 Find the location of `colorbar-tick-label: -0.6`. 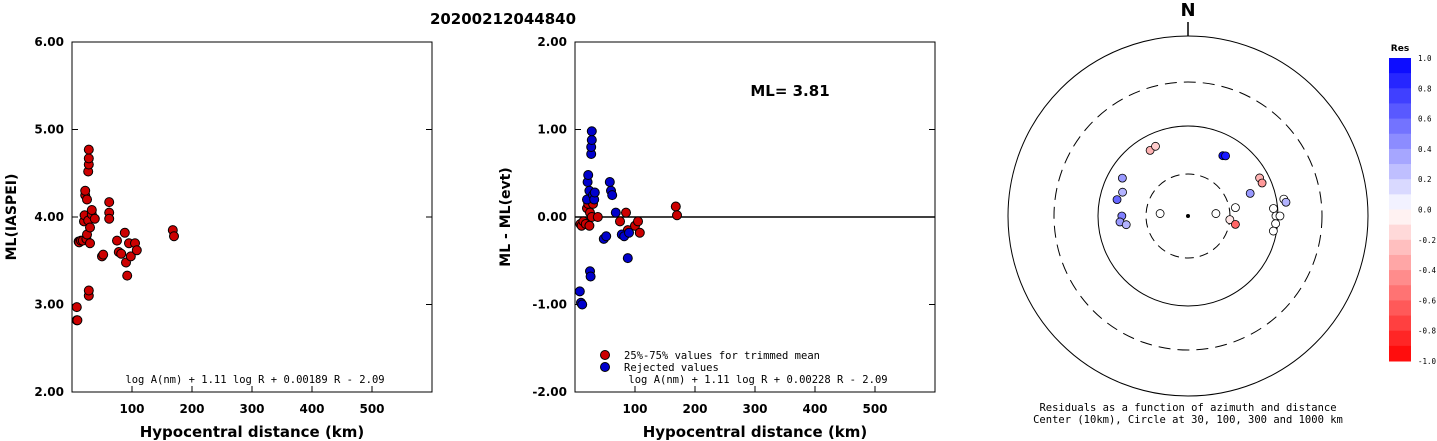

colorbar-tick-label: -0.6 is located at coordinates (1427, 300).